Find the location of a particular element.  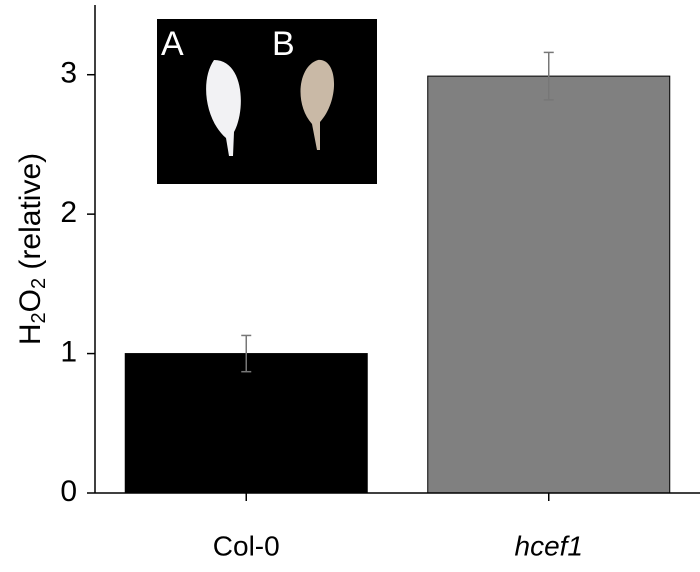

y-tick-label: 3 is located at coordinates (68, 73).